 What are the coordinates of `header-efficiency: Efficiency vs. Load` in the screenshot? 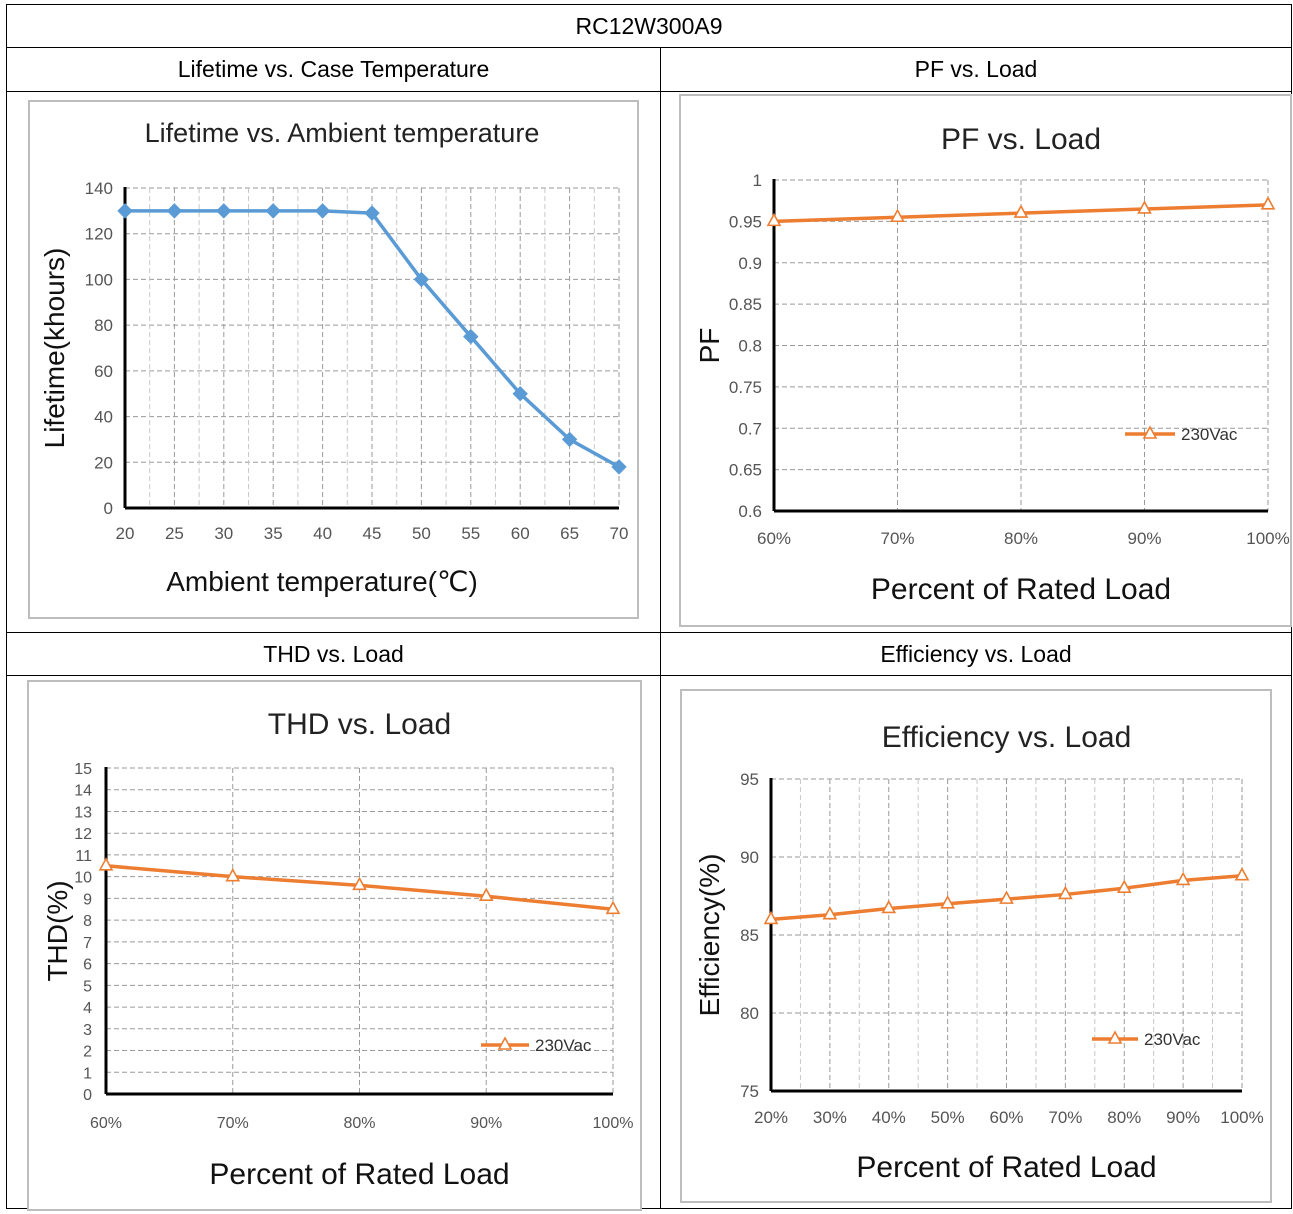 It's located at (976, 654).